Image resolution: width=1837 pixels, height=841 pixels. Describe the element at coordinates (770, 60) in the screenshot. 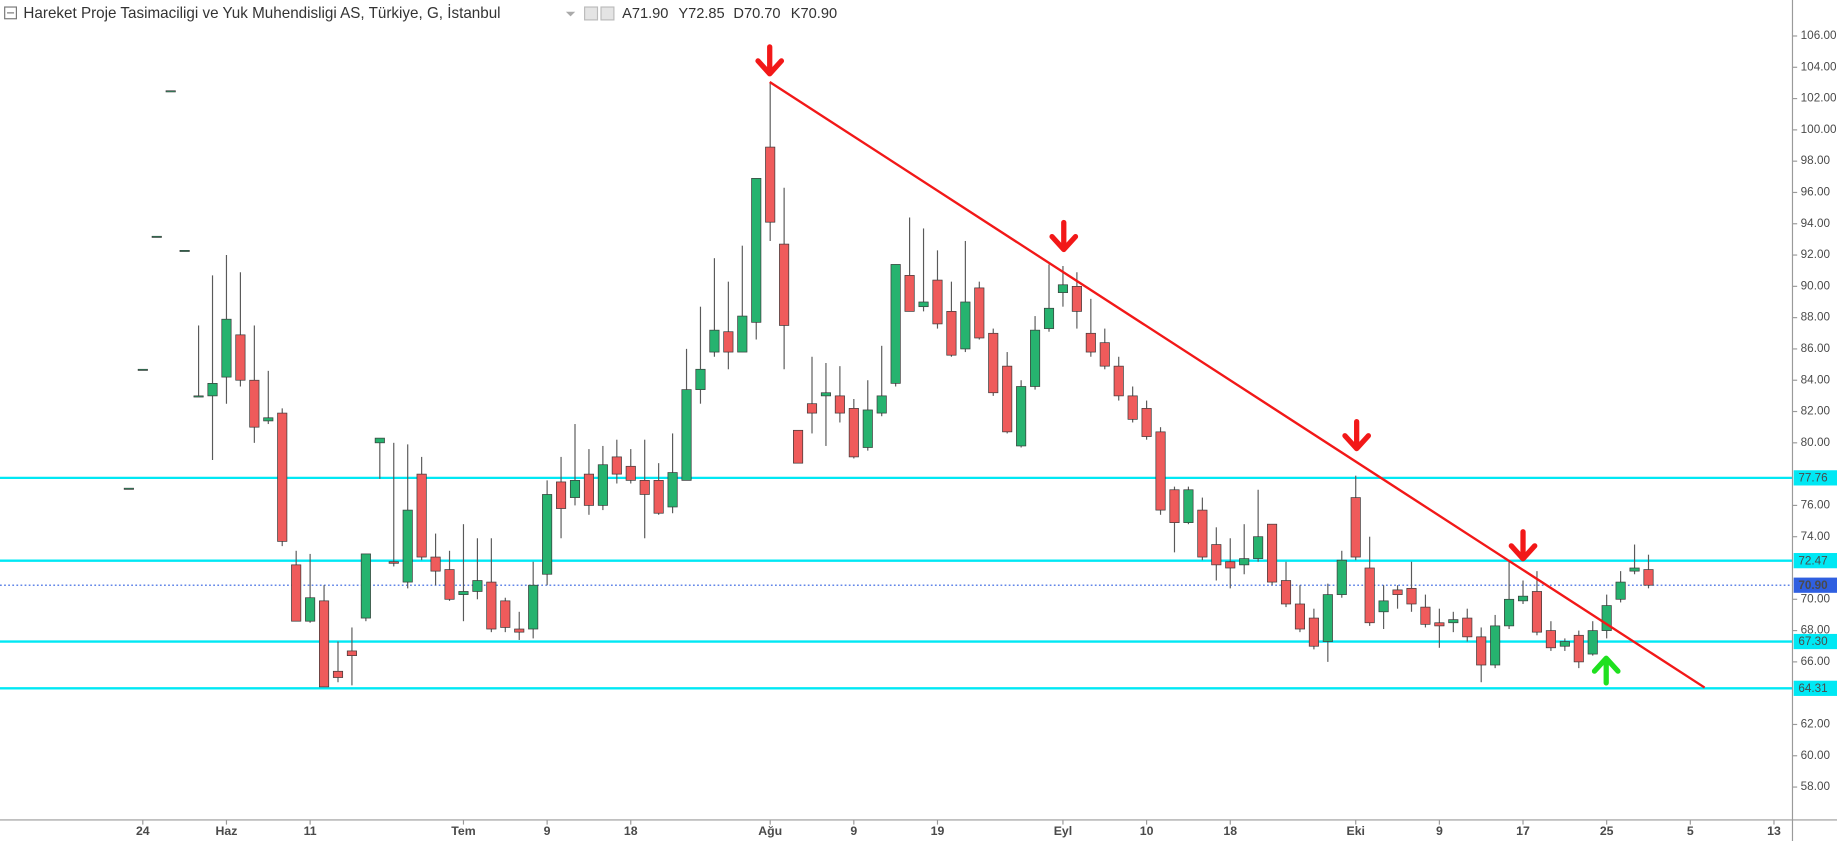

I see `arrow-down` at that location.